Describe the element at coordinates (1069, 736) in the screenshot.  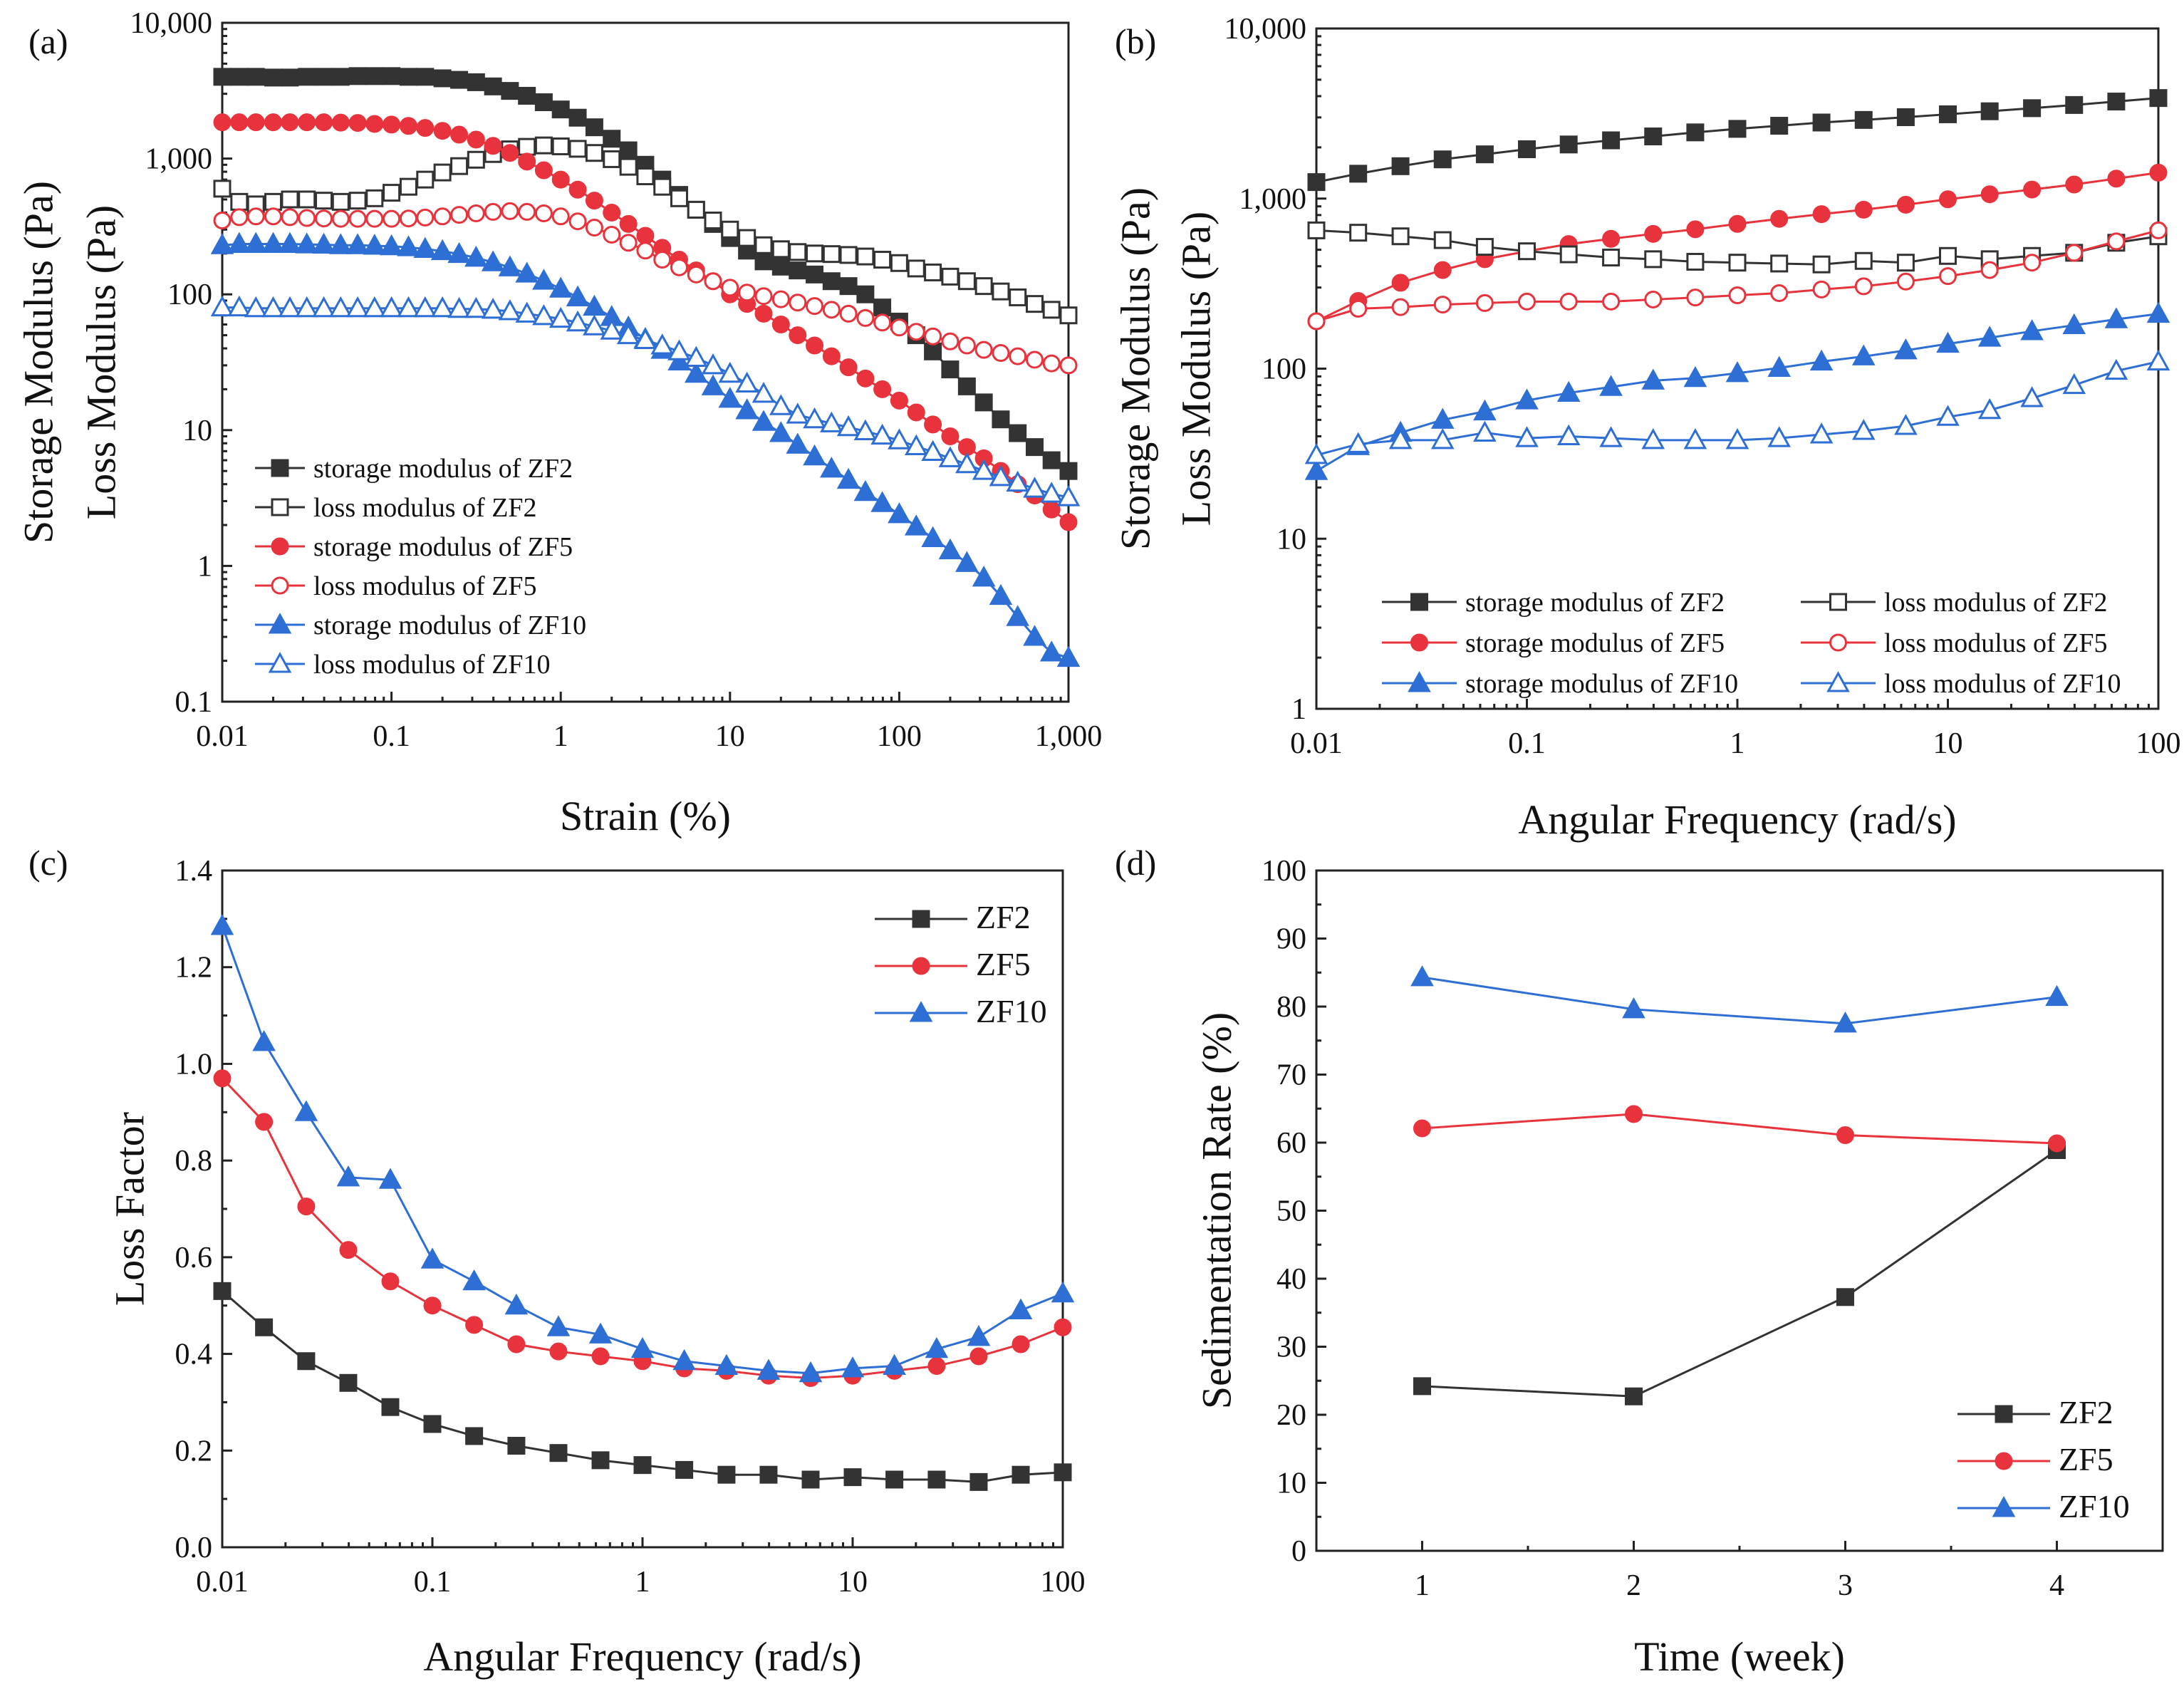
I see `x-tick-label: 1,000` at that location.